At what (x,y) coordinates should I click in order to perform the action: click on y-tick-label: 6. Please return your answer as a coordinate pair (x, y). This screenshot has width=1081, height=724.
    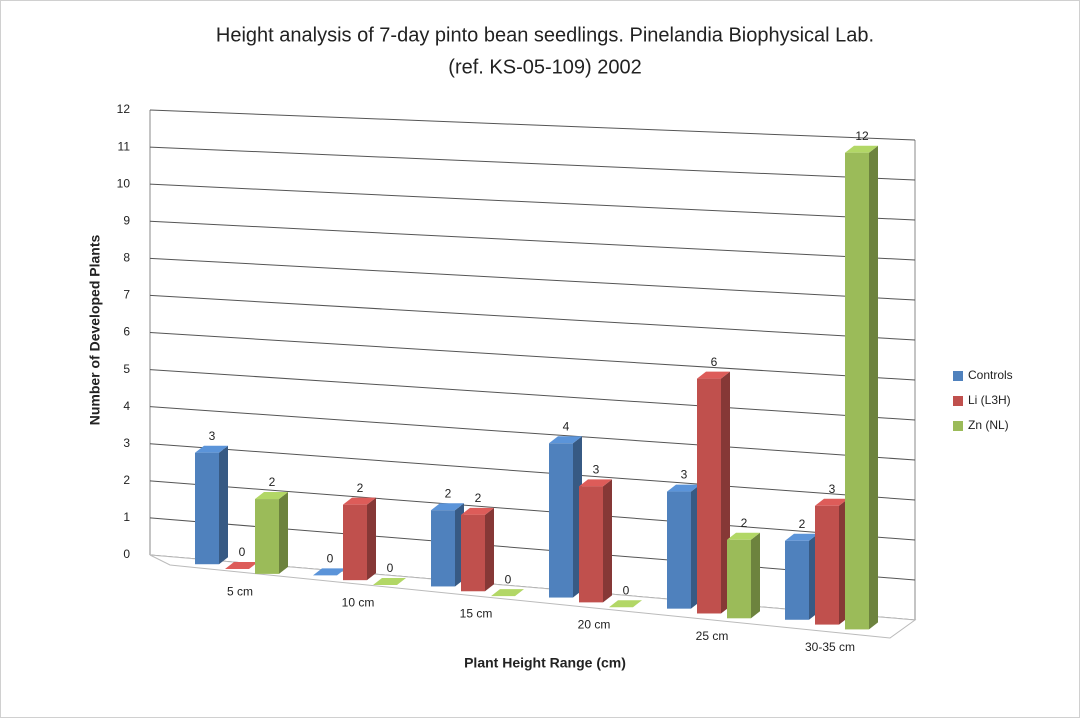
    Looking at the image, I should click on (126, 332).